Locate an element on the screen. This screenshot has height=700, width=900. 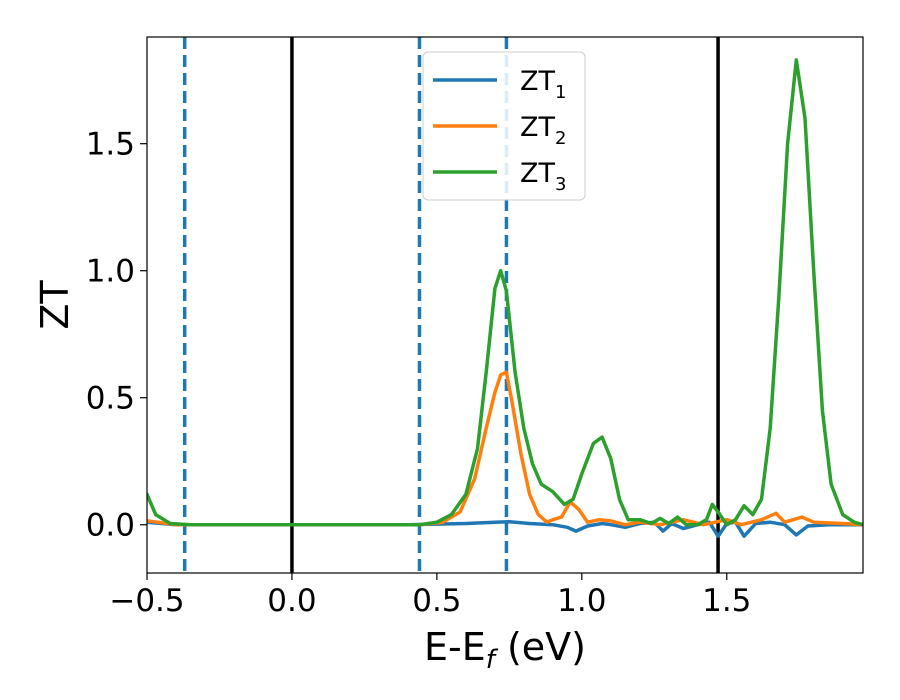
x-tick-label: 0.5 is located at coordinates (436, 601).